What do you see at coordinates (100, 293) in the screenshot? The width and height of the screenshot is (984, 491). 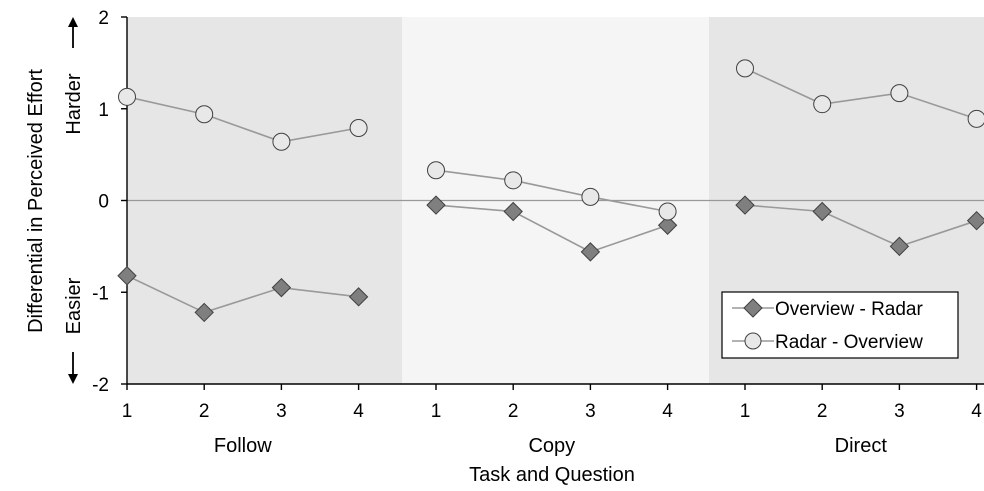 I see `y-tick-label: -1` at bounding box center [100, 293].